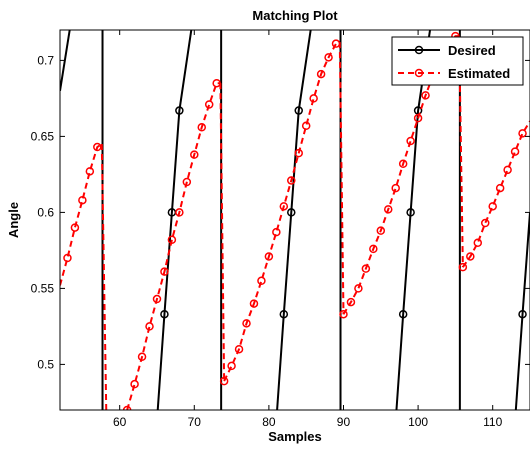  I want to click on chart-title: Matching Plot, so click(295, 15).